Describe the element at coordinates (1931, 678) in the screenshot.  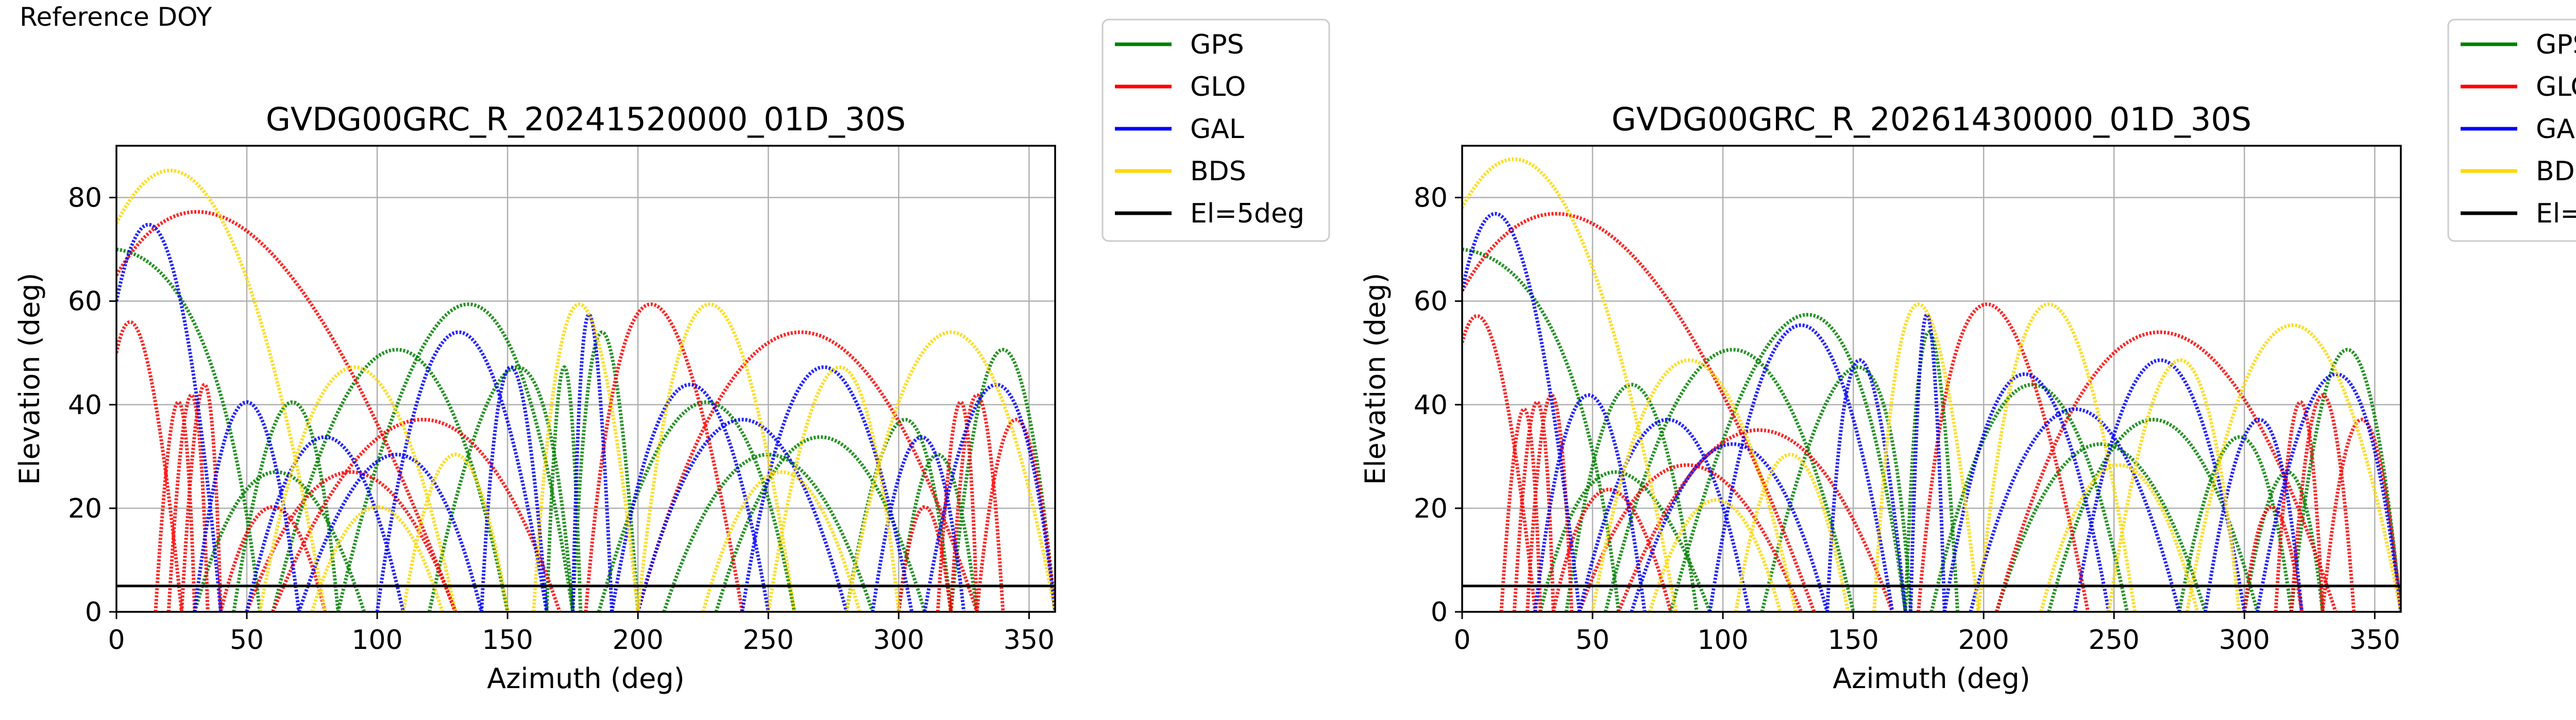
I see `x-axis-label: Azimuth (deg)` at that location.